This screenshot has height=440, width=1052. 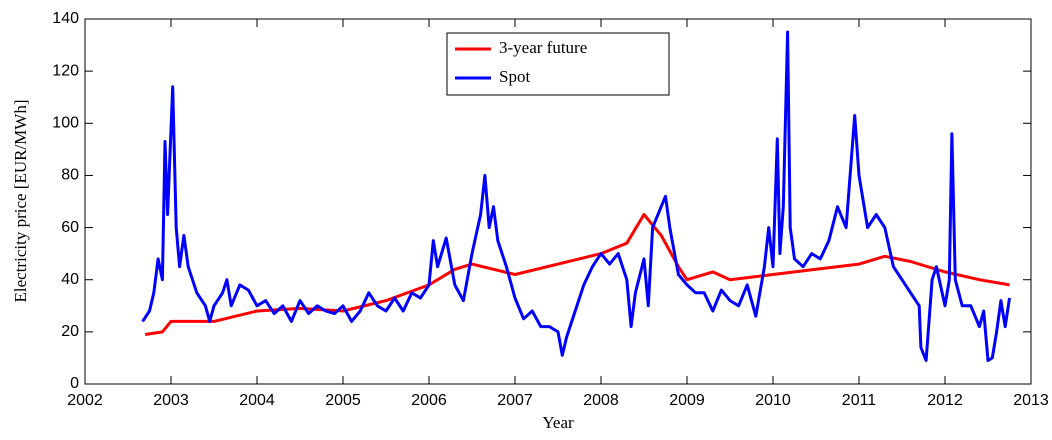 I want to click on y-tick-label: 120, so click(x=65, y=70).